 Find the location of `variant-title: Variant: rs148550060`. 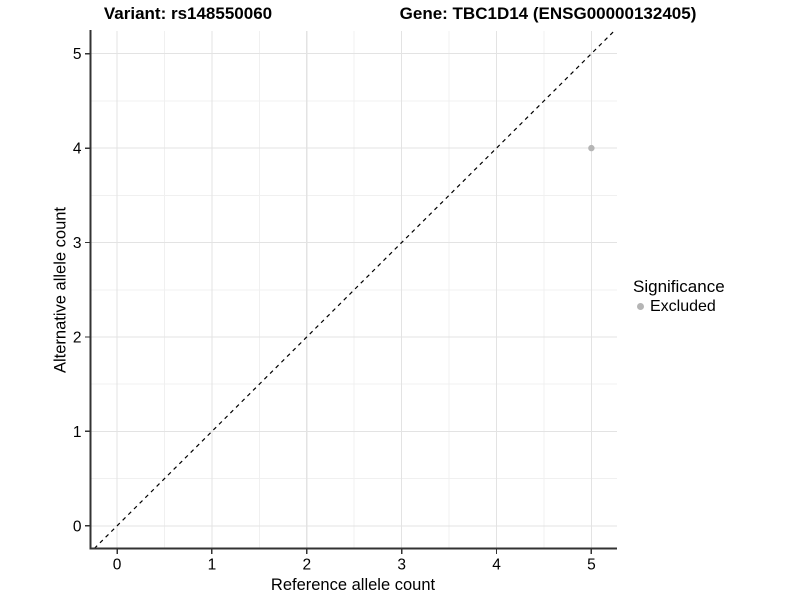

variant-title: Variant: rs148550060 is located at coordinates (188, 13).